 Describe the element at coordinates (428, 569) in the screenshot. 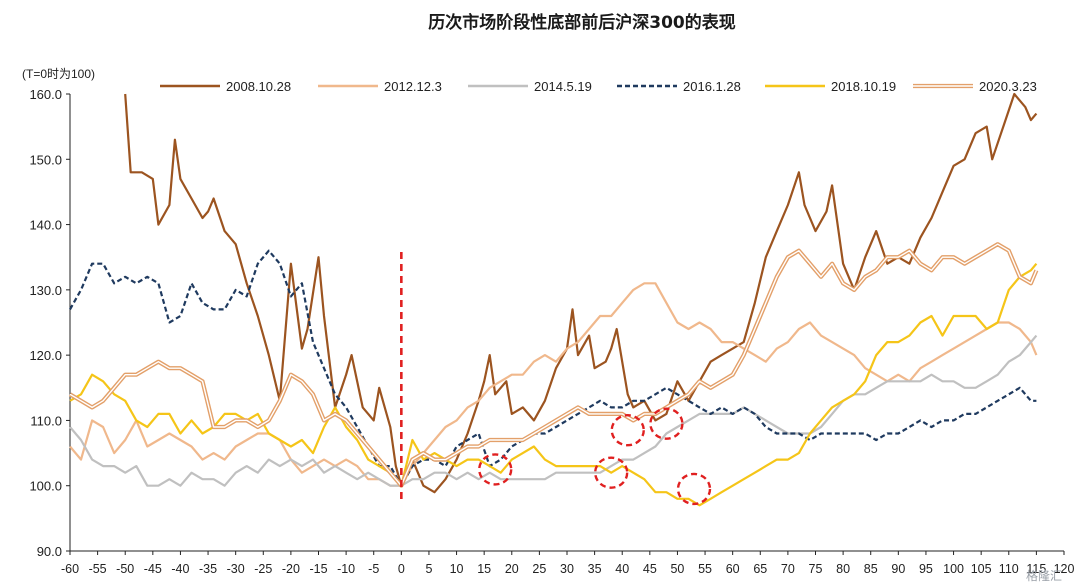

I see `x-tick-label: 5` at that location.